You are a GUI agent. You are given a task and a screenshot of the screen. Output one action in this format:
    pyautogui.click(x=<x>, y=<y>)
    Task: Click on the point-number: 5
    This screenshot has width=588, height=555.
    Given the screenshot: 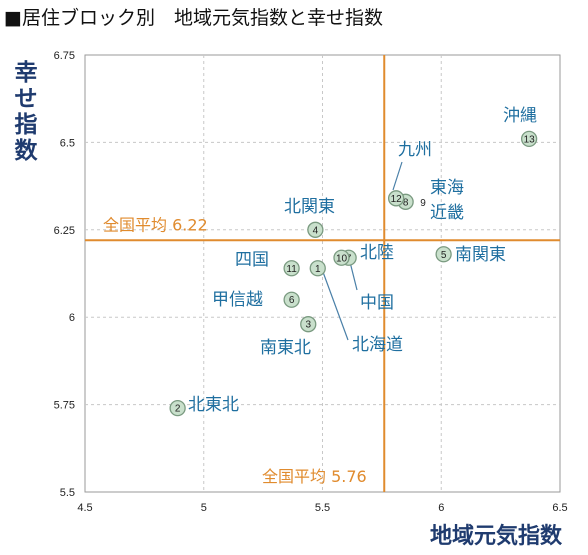 What is the action you would take?
    pyautogui.click(x=444, y=255)
    